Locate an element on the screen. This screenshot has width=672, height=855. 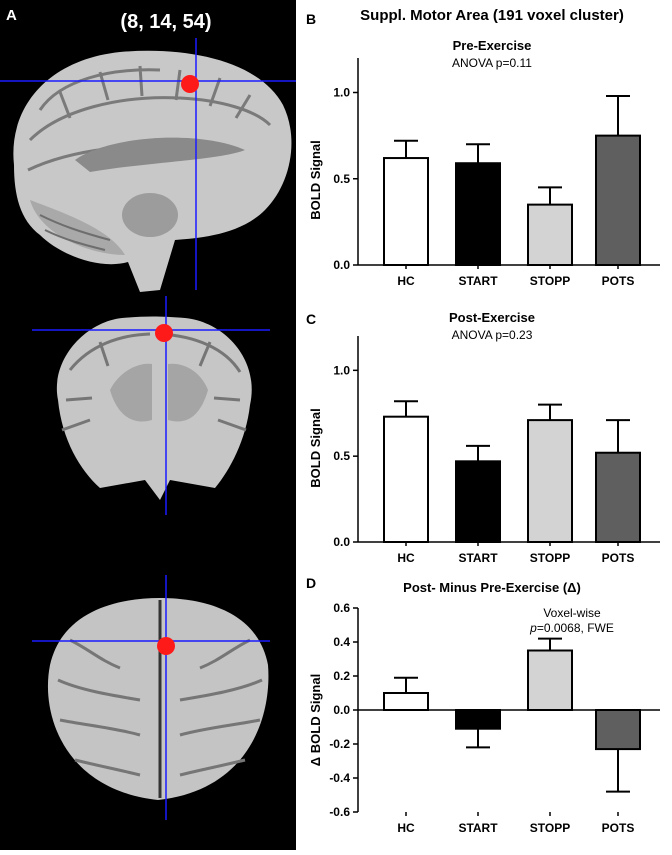
axial-slice is located at coordinates (151, 697).